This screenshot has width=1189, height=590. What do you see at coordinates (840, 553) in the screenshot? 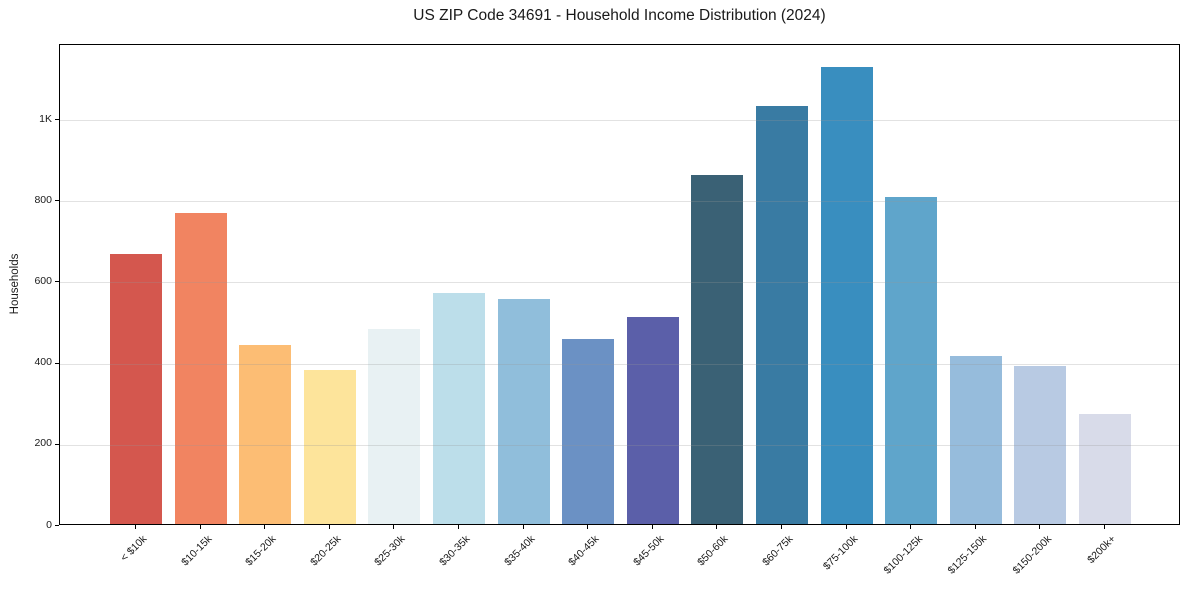
I see `x-tick-label--75-100k: $75-100k` at bounding box center [840, 553].